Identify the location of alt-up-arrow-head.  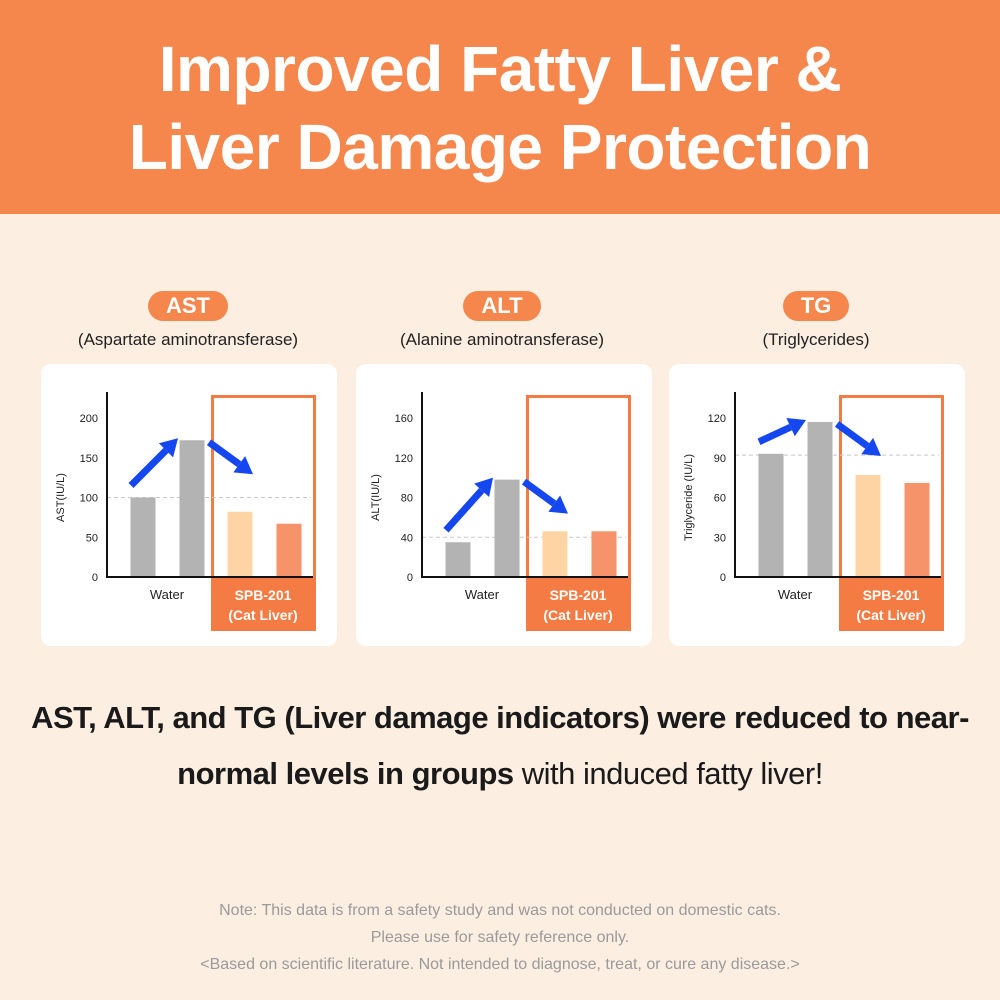
(483, 487).